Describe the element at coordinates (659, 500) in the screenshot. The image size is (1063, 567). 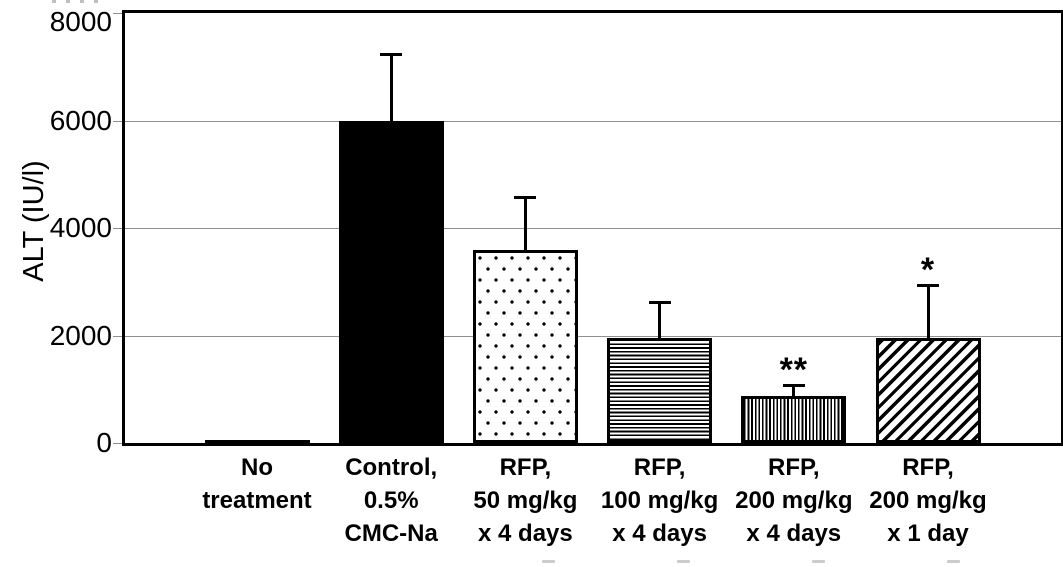
I see `x-label-rfp-100mgkg-4days: RFP, 100 mg/kg x 4 days` at that location.